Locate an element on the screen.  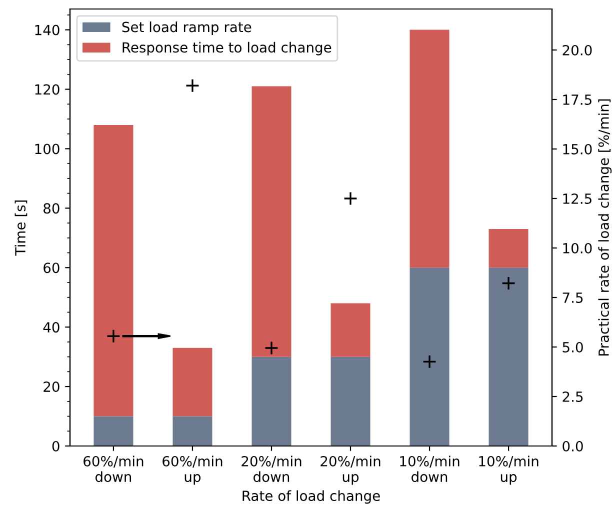
x-tick-label: 10%/min up is located at coordinates (508, 470).